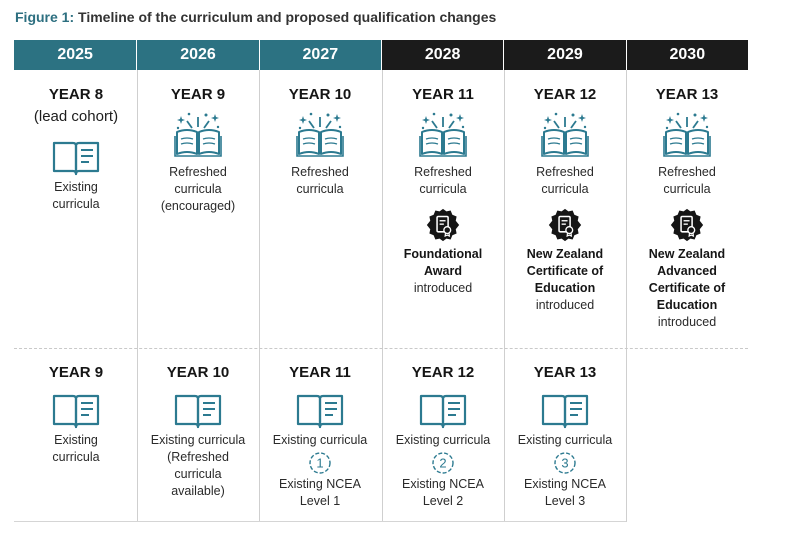 This screenshot has height=542, width=800. Describe the element at coordinates (75, 55) in the screenshot. I see `year-2025: 2025` at that location.